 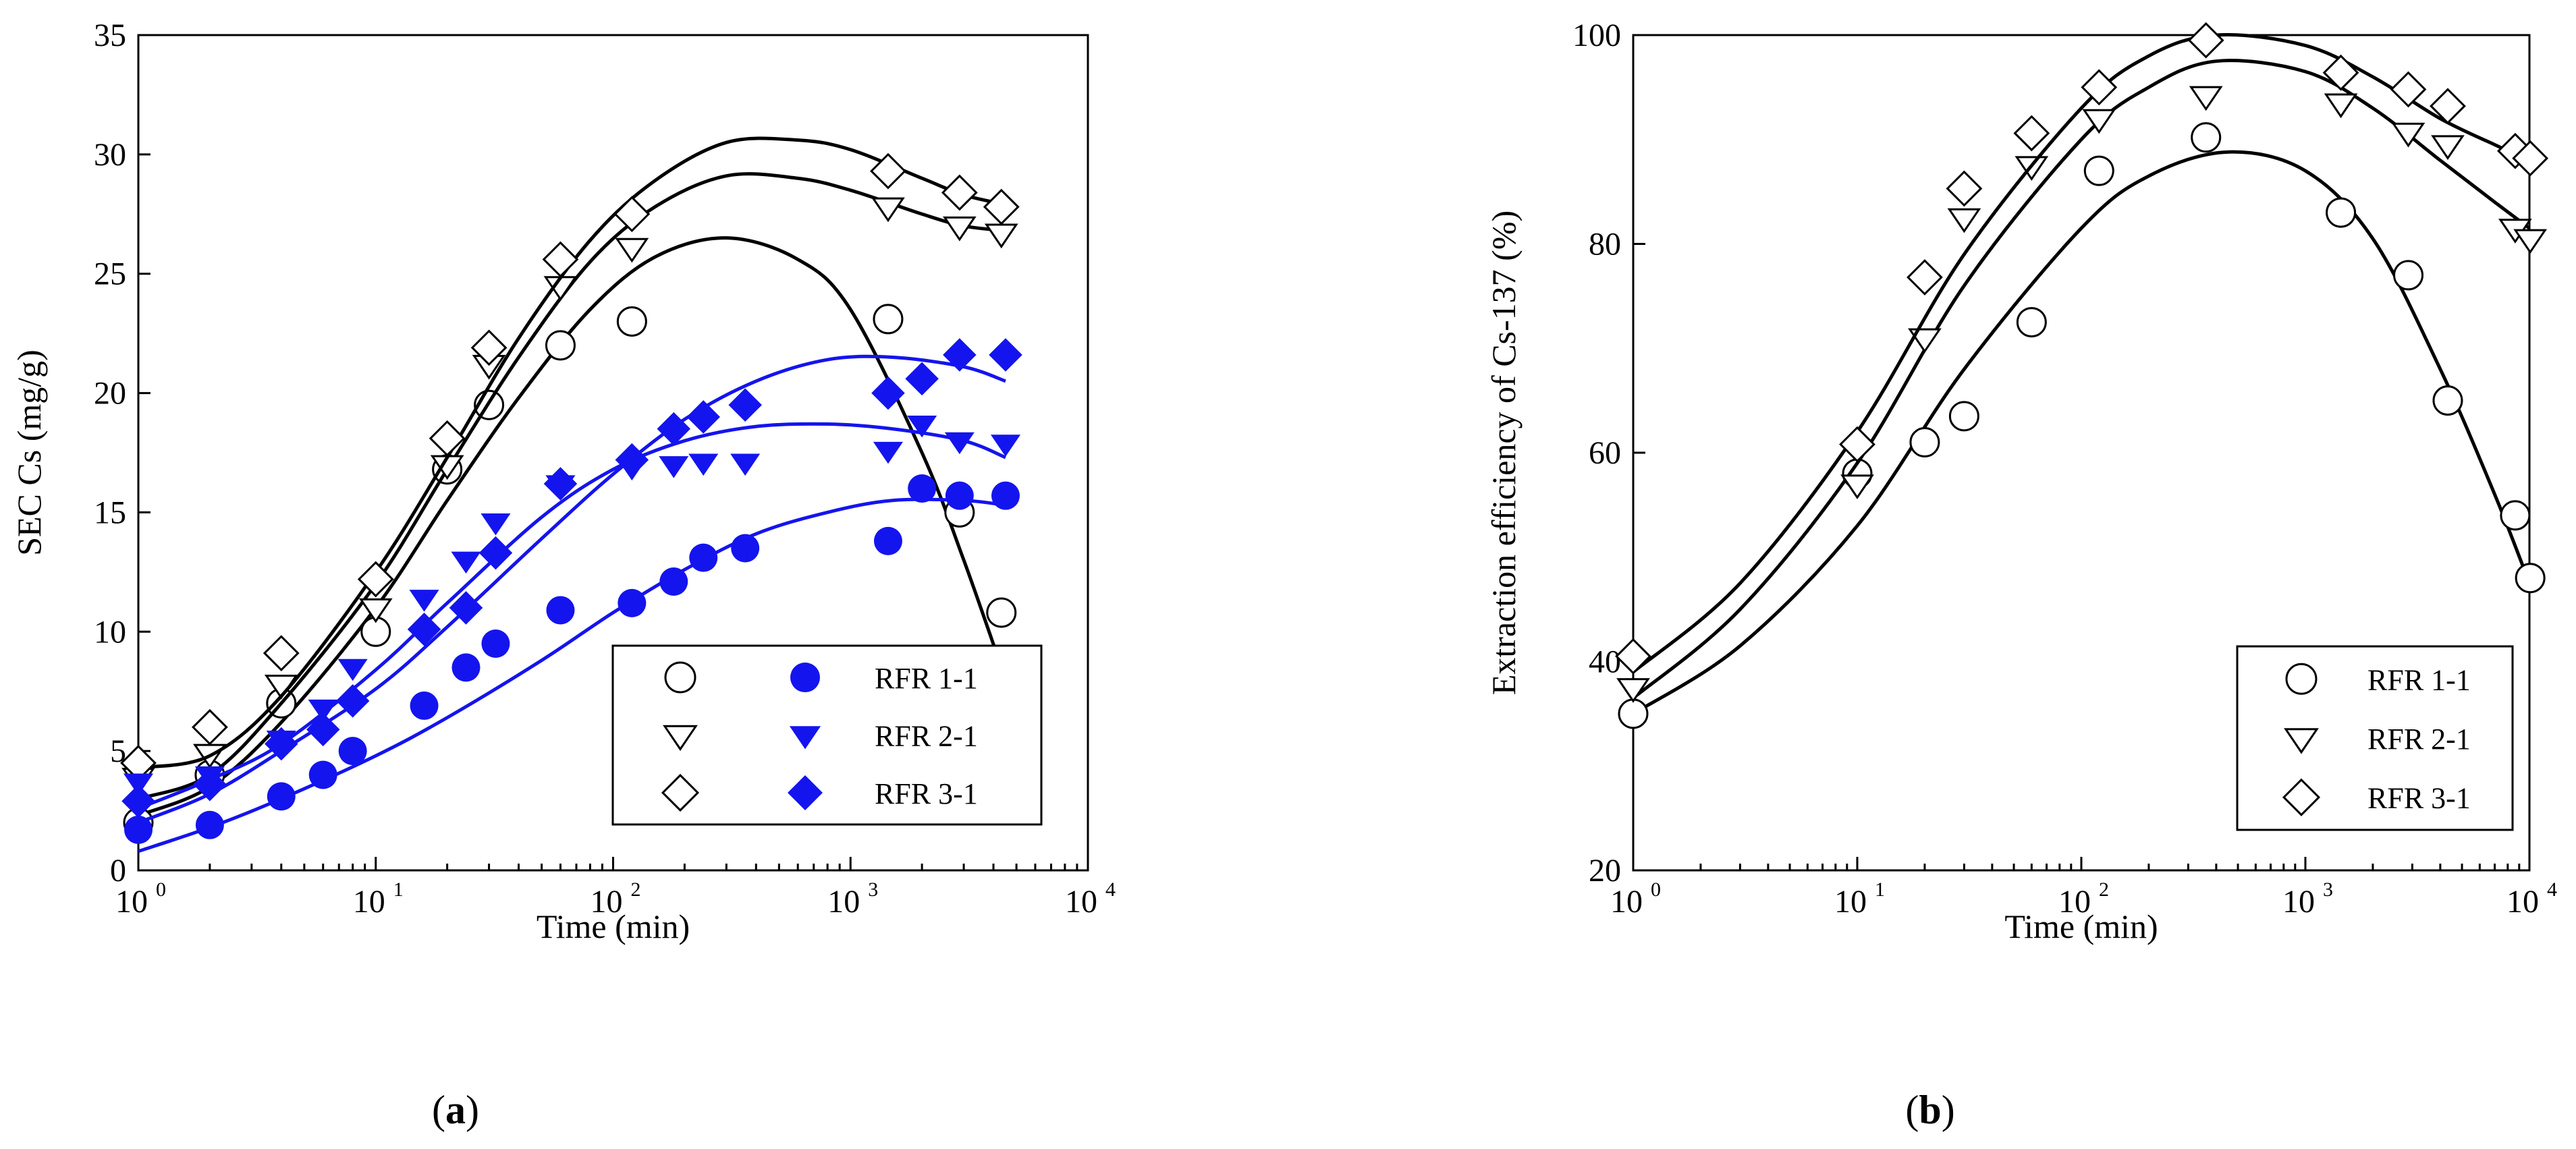 I want to click on panel-b-ytick-label: 60, so click(x=1605, y=453).